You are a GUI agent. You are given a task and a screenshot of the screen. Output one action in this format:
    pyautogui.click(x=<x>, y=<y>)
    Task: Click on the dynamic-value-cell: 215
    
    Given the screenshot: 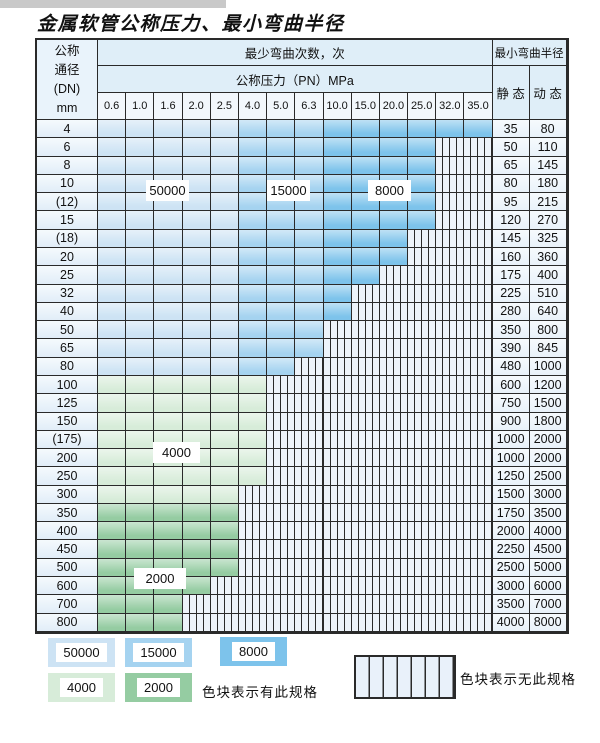 What is the action you would take?
    pyautogui.click(x=548, y=202)
    